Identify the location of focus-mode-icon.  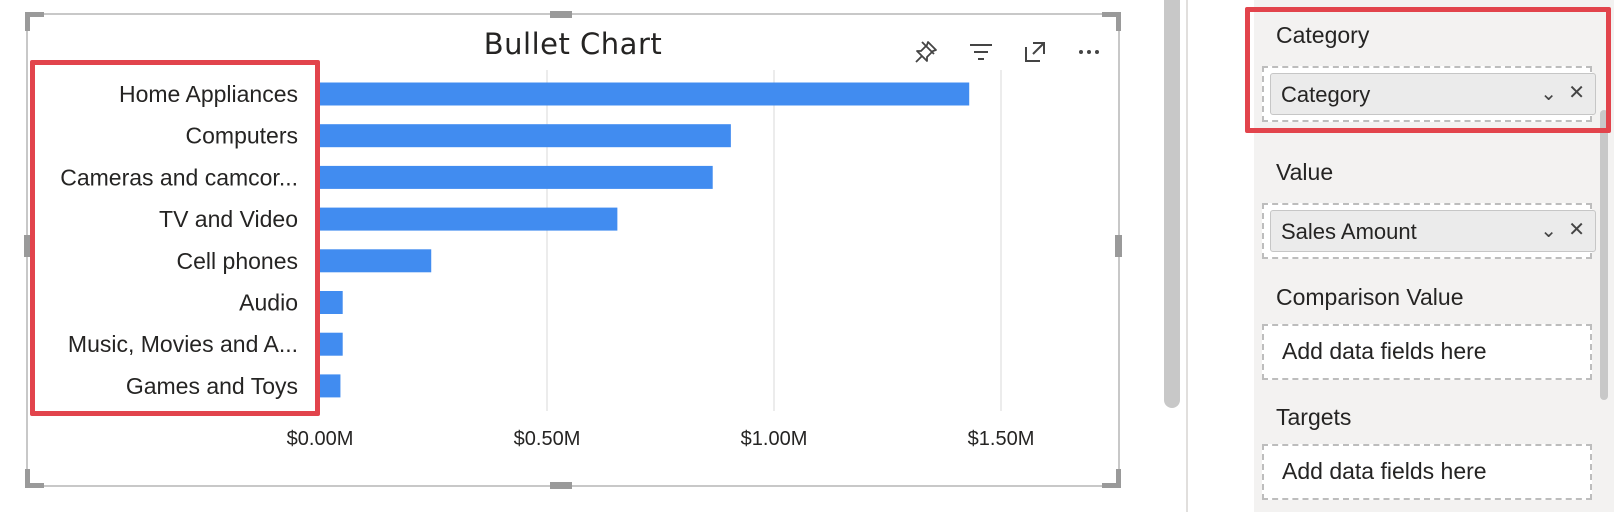
(1035, 52).